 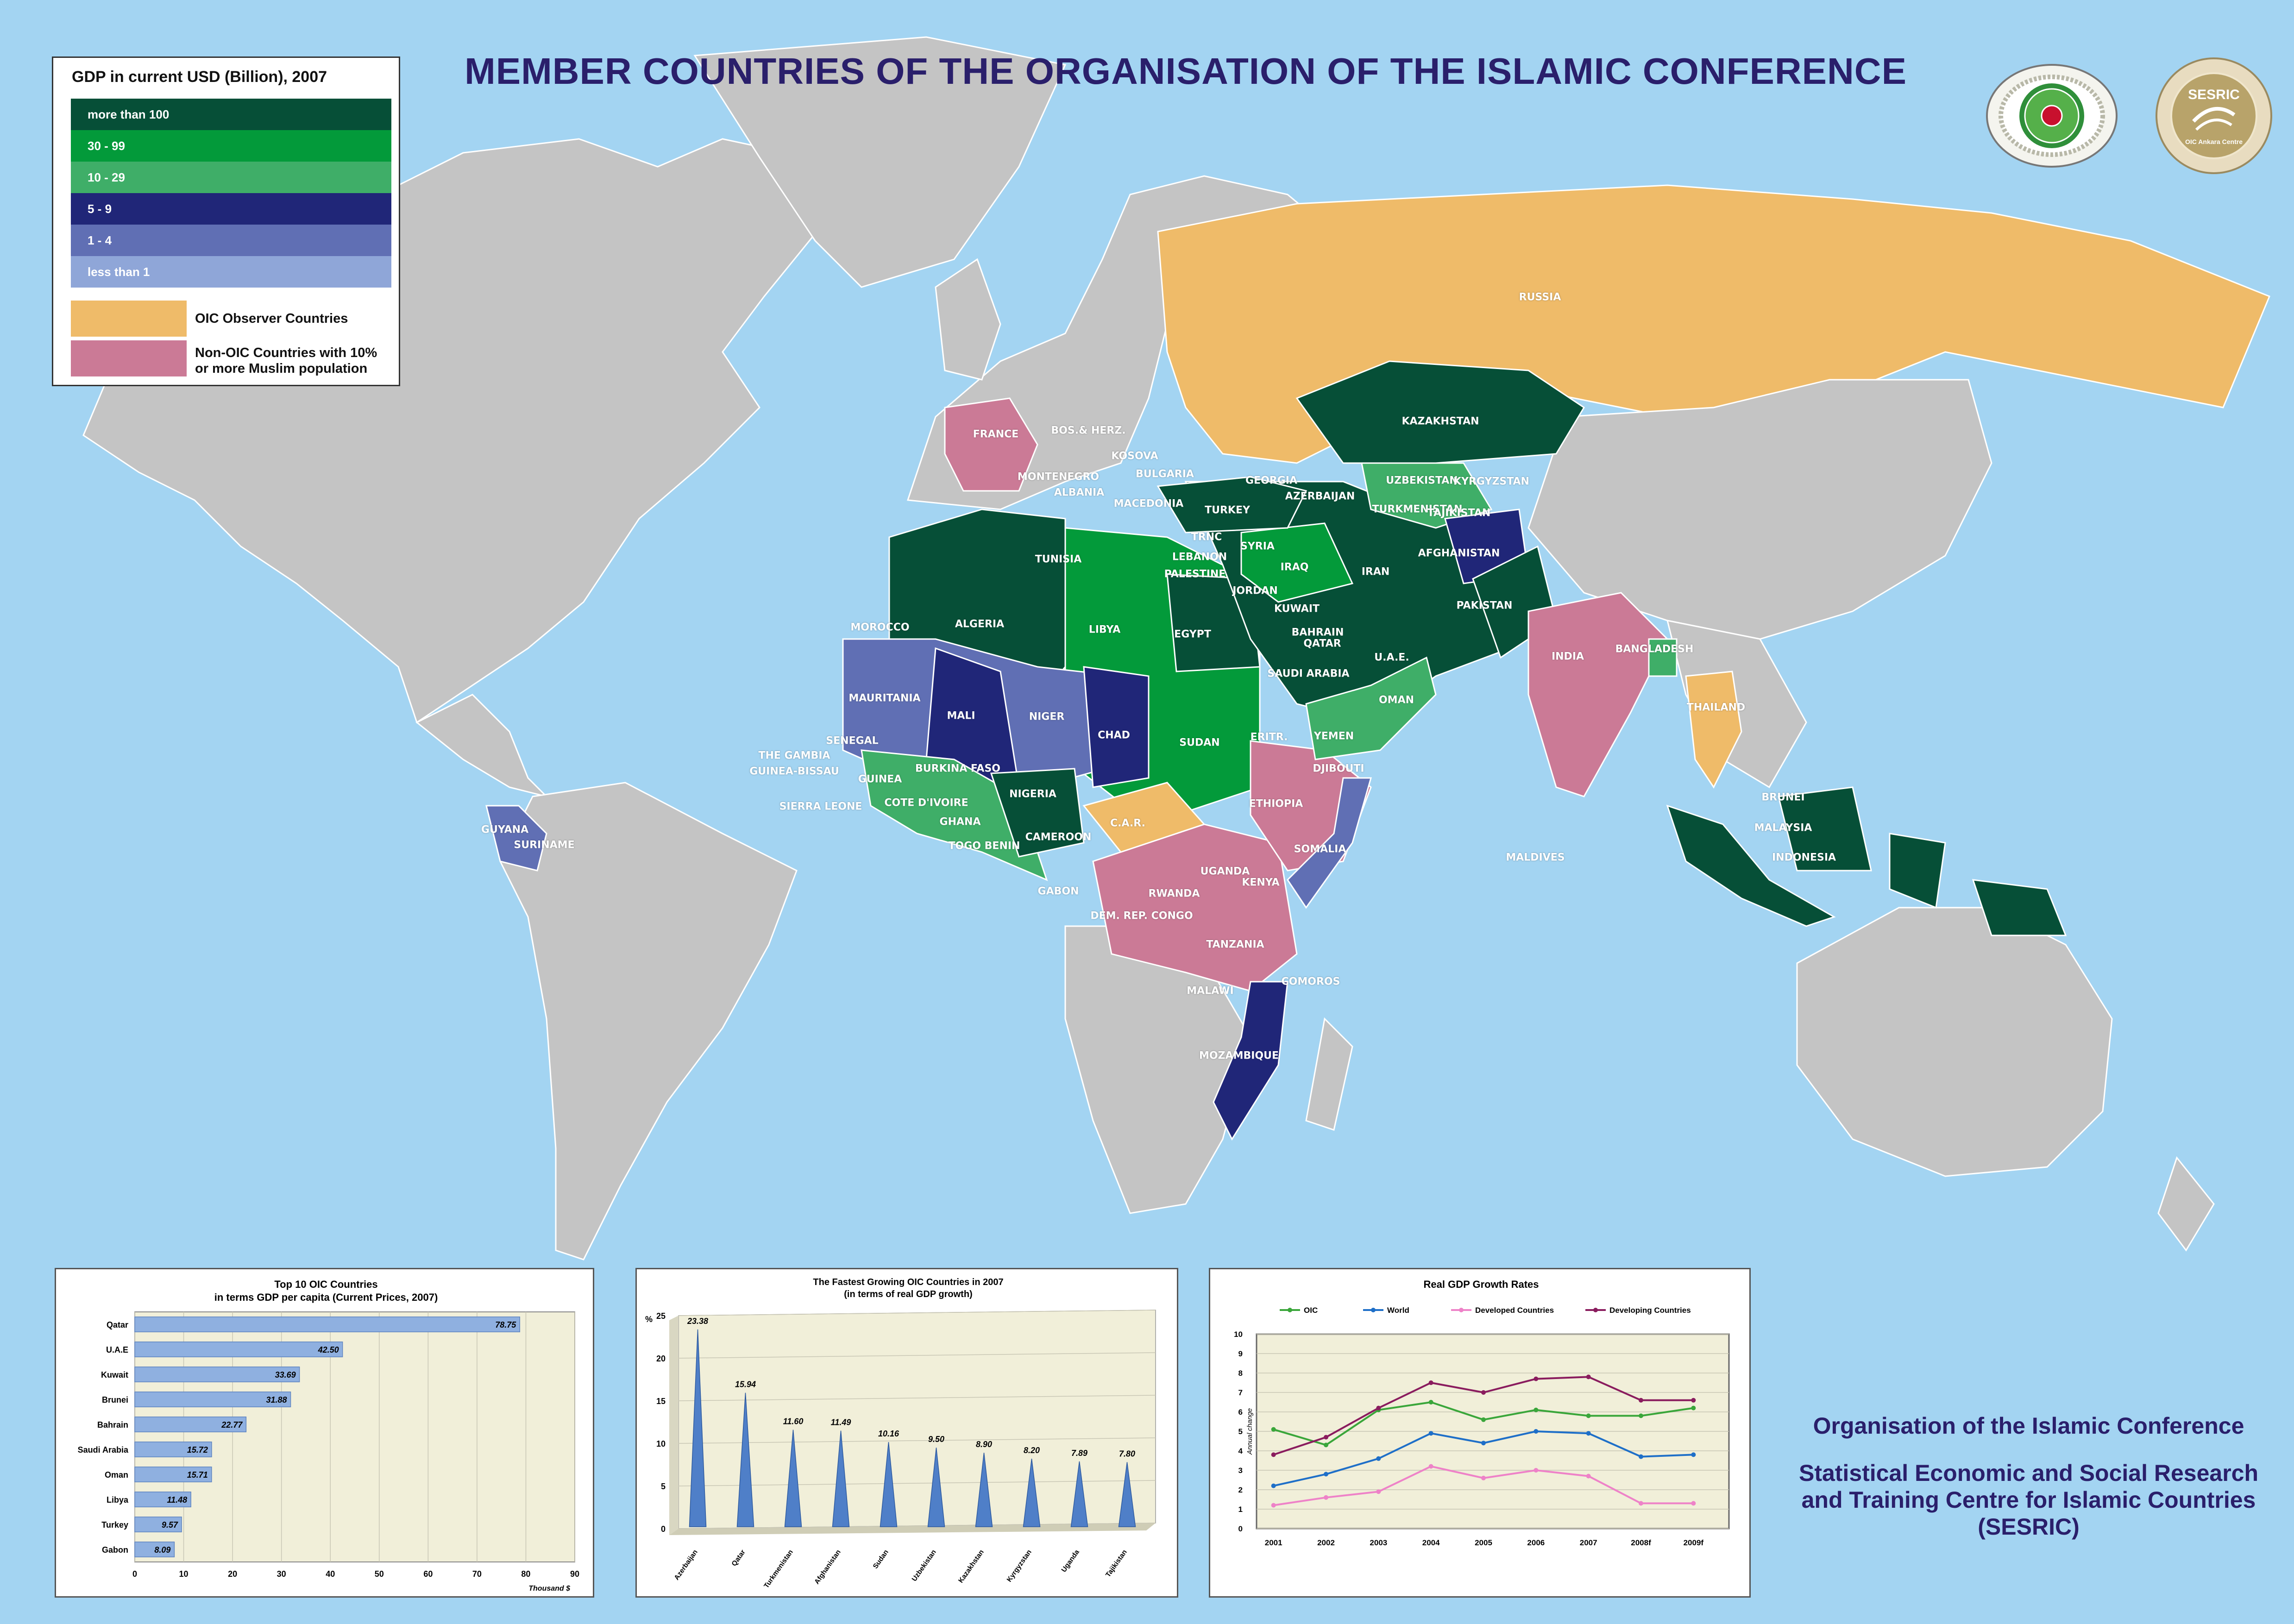 What do you see at coordinates (1240, 1373) in the screenshot?
I see `chart3-y-tick: 8` at bounding box center [1240, 1373].